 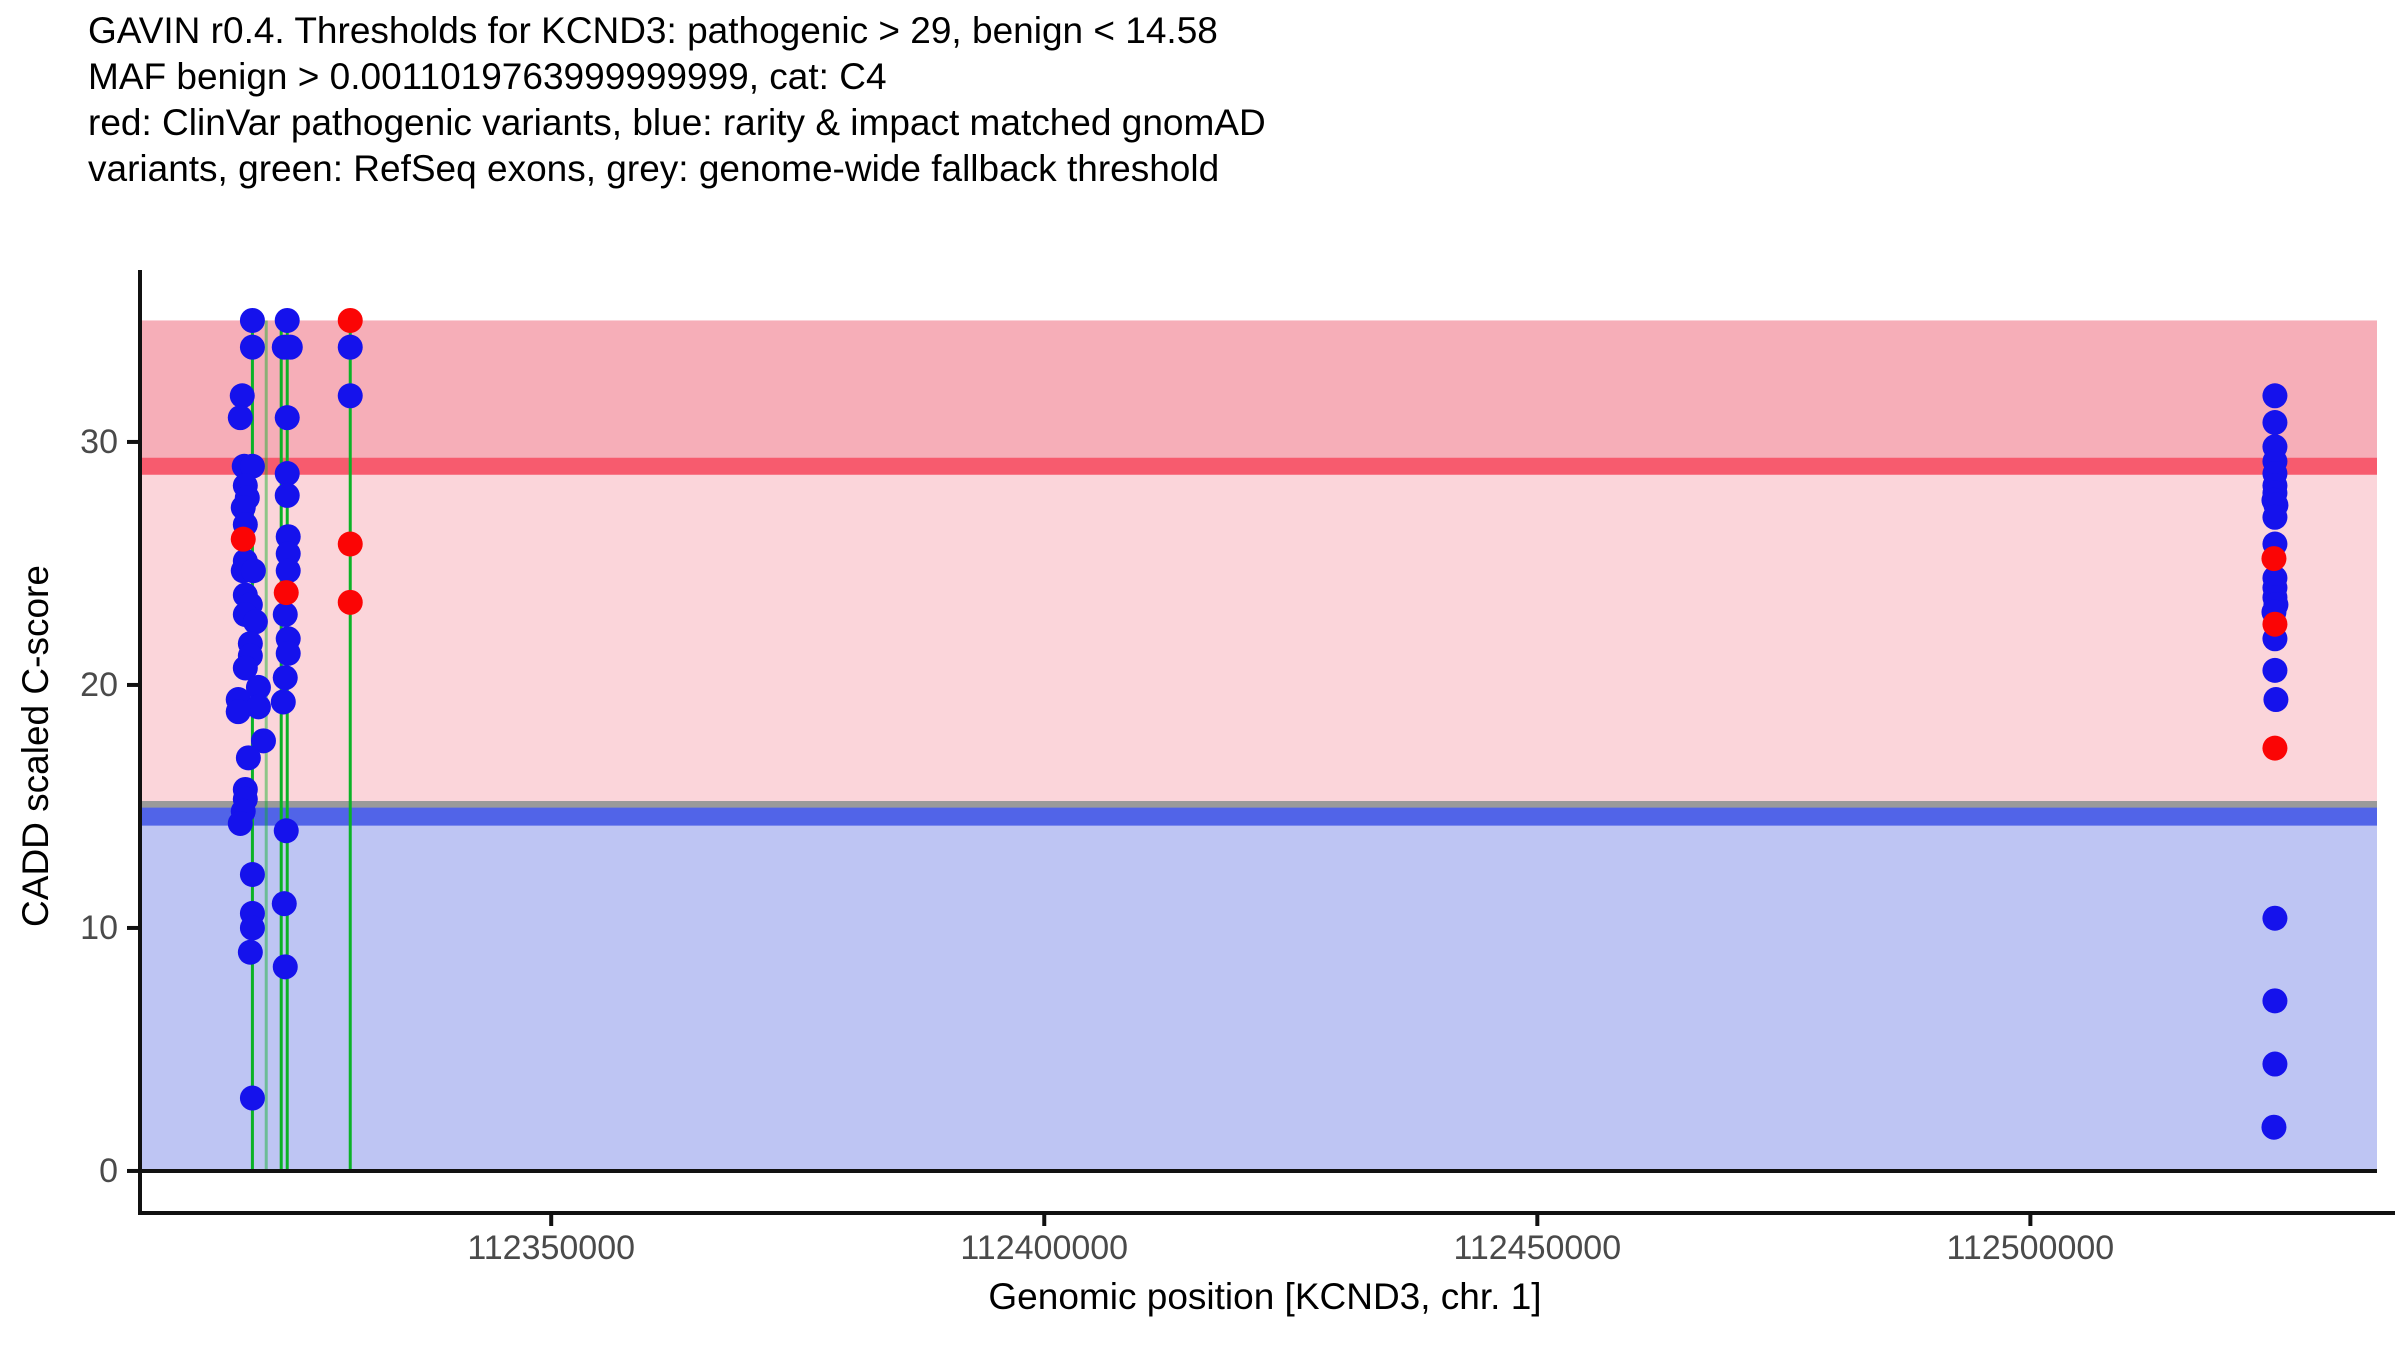 I want to click on x-axis-label: Genomic position [KCND3, chr. 1], so click(x=1265, y=1296).